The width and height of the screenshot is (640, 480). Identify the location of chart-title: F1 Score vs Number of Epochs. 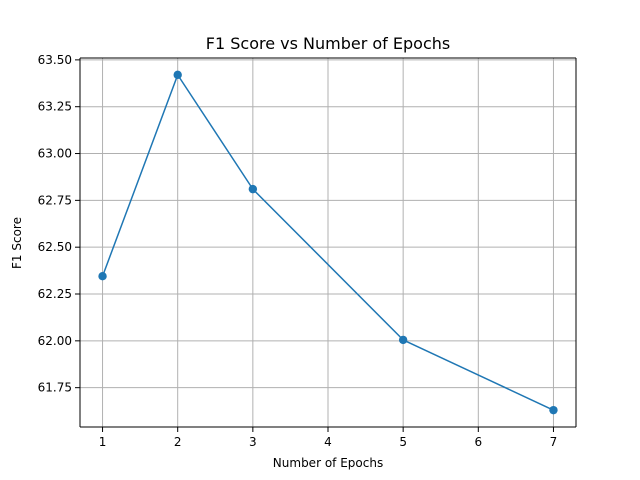
(328, 43).